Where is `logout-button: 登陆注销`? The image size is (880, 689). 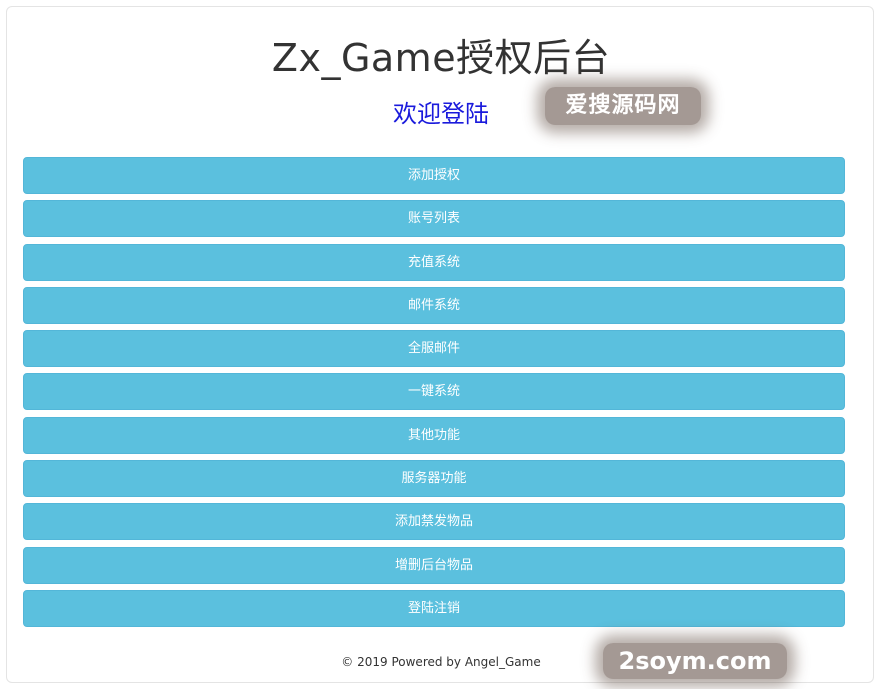 logout-button: 登陆注销 is located at coordinates (434, 608).